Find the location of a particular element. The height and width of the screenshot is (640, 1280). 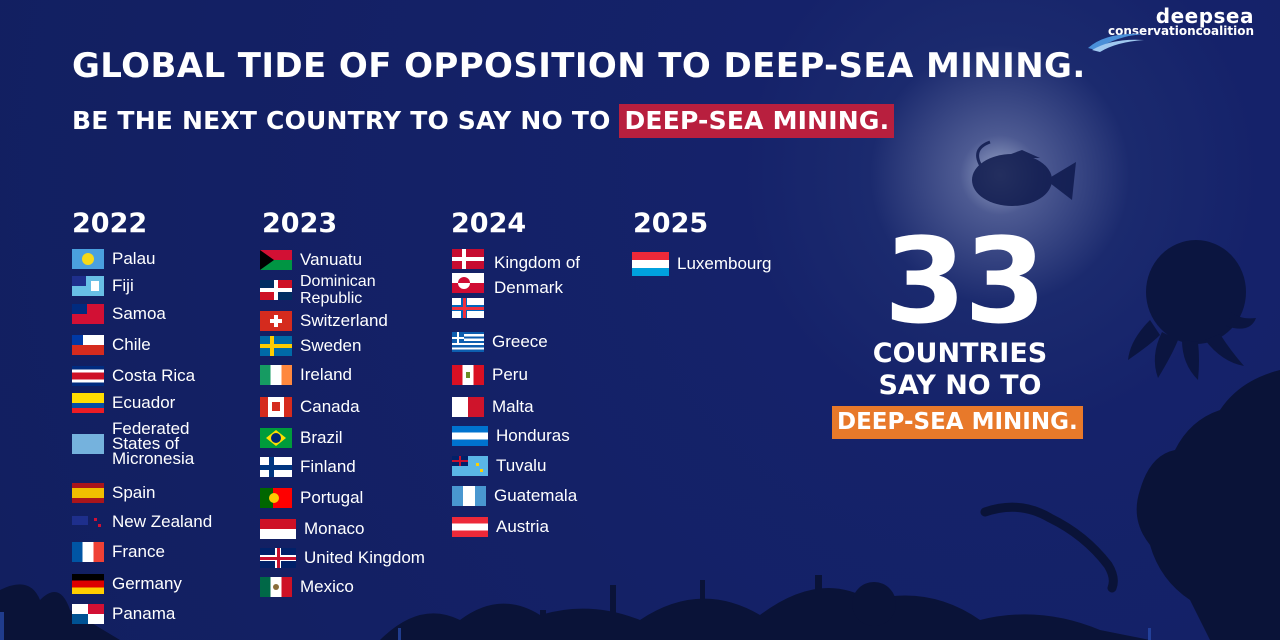

seabed-silhouette is located at coordinates (60, 612).